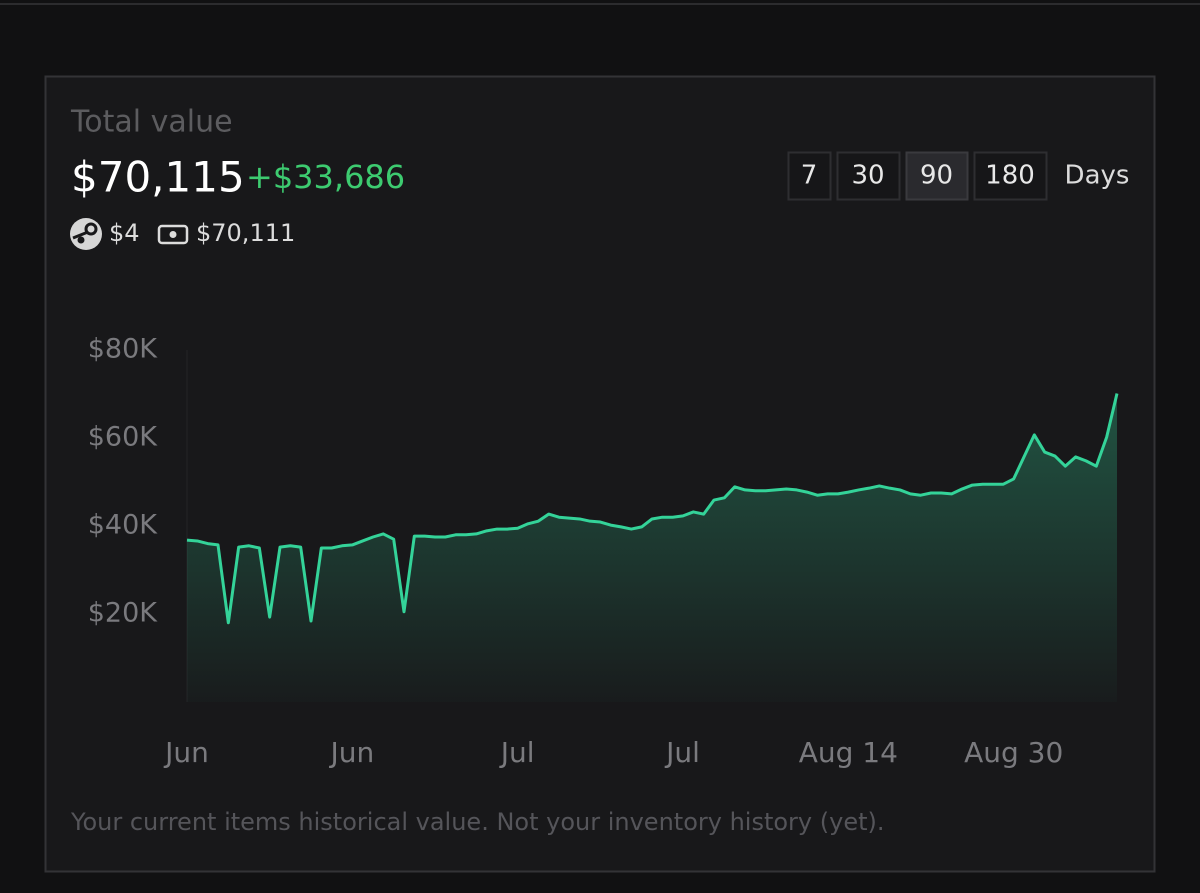 This screenshot has width=1200, height=893. What do you see at coordinates (123, 525) in the screenshot?
I see `y-tick-label: $40K` at bounding box center [123, 525].